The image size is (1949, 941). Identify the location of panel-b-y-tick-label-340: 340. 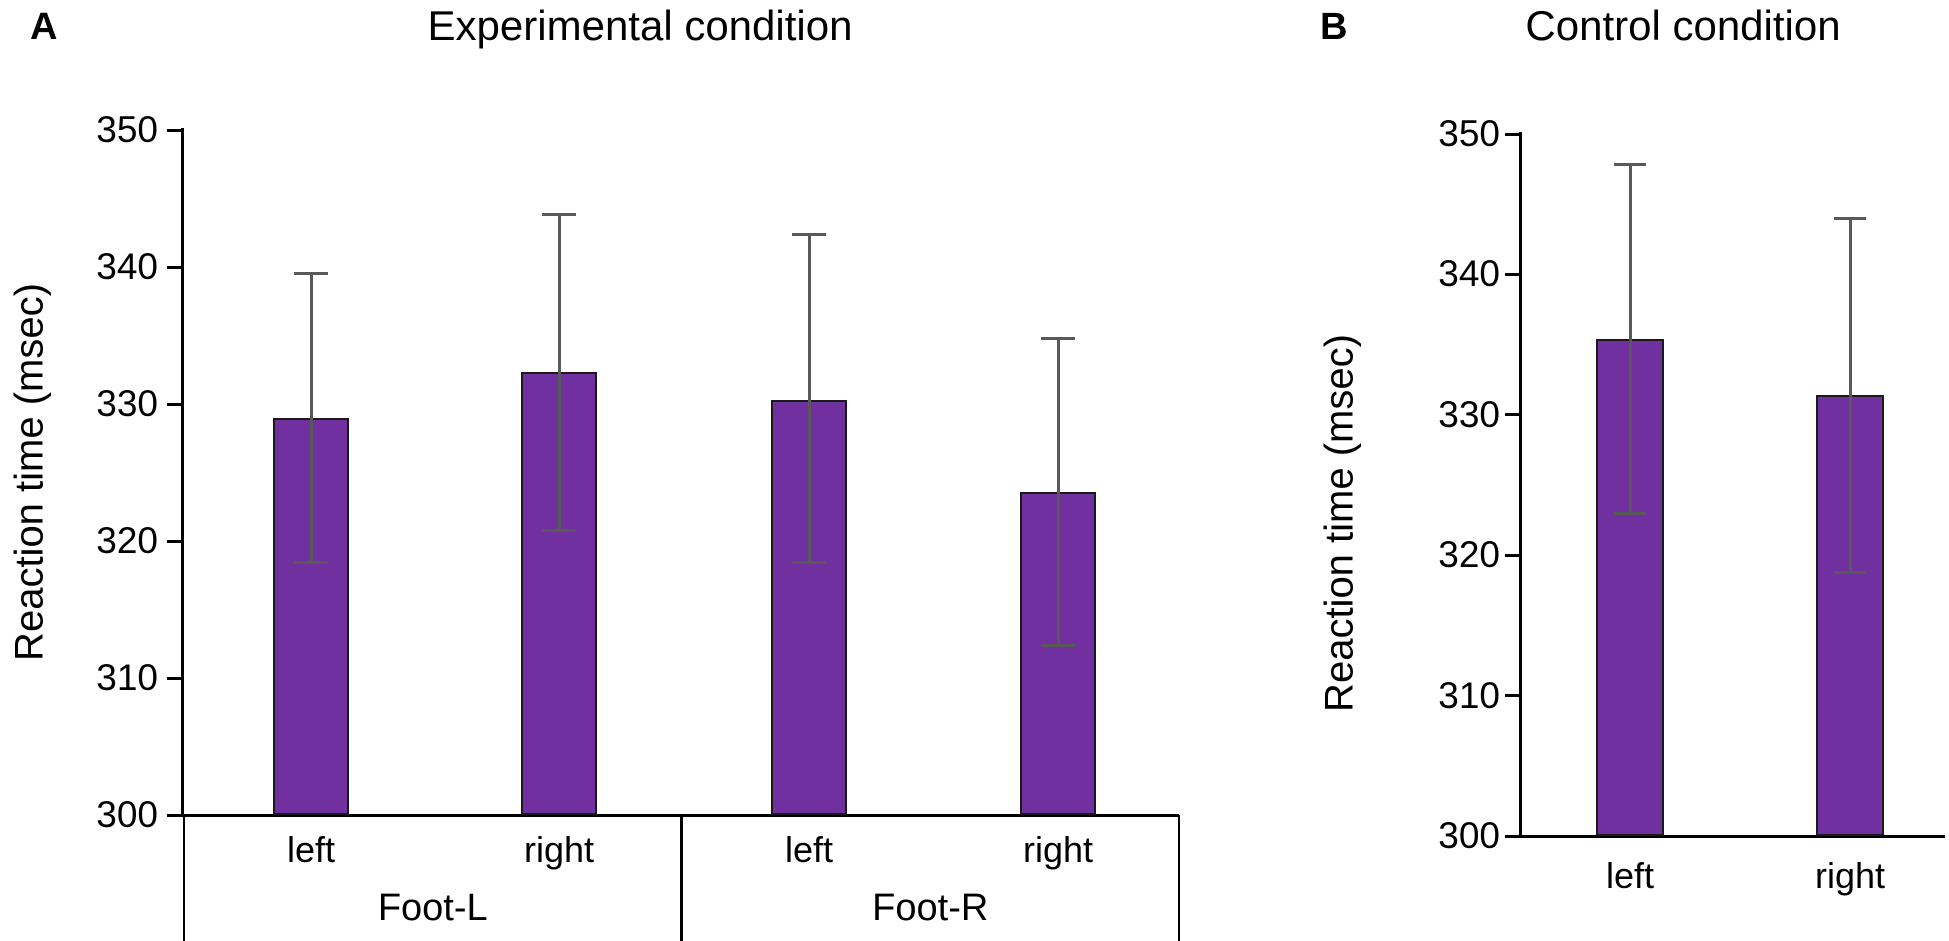
(1469, 274).